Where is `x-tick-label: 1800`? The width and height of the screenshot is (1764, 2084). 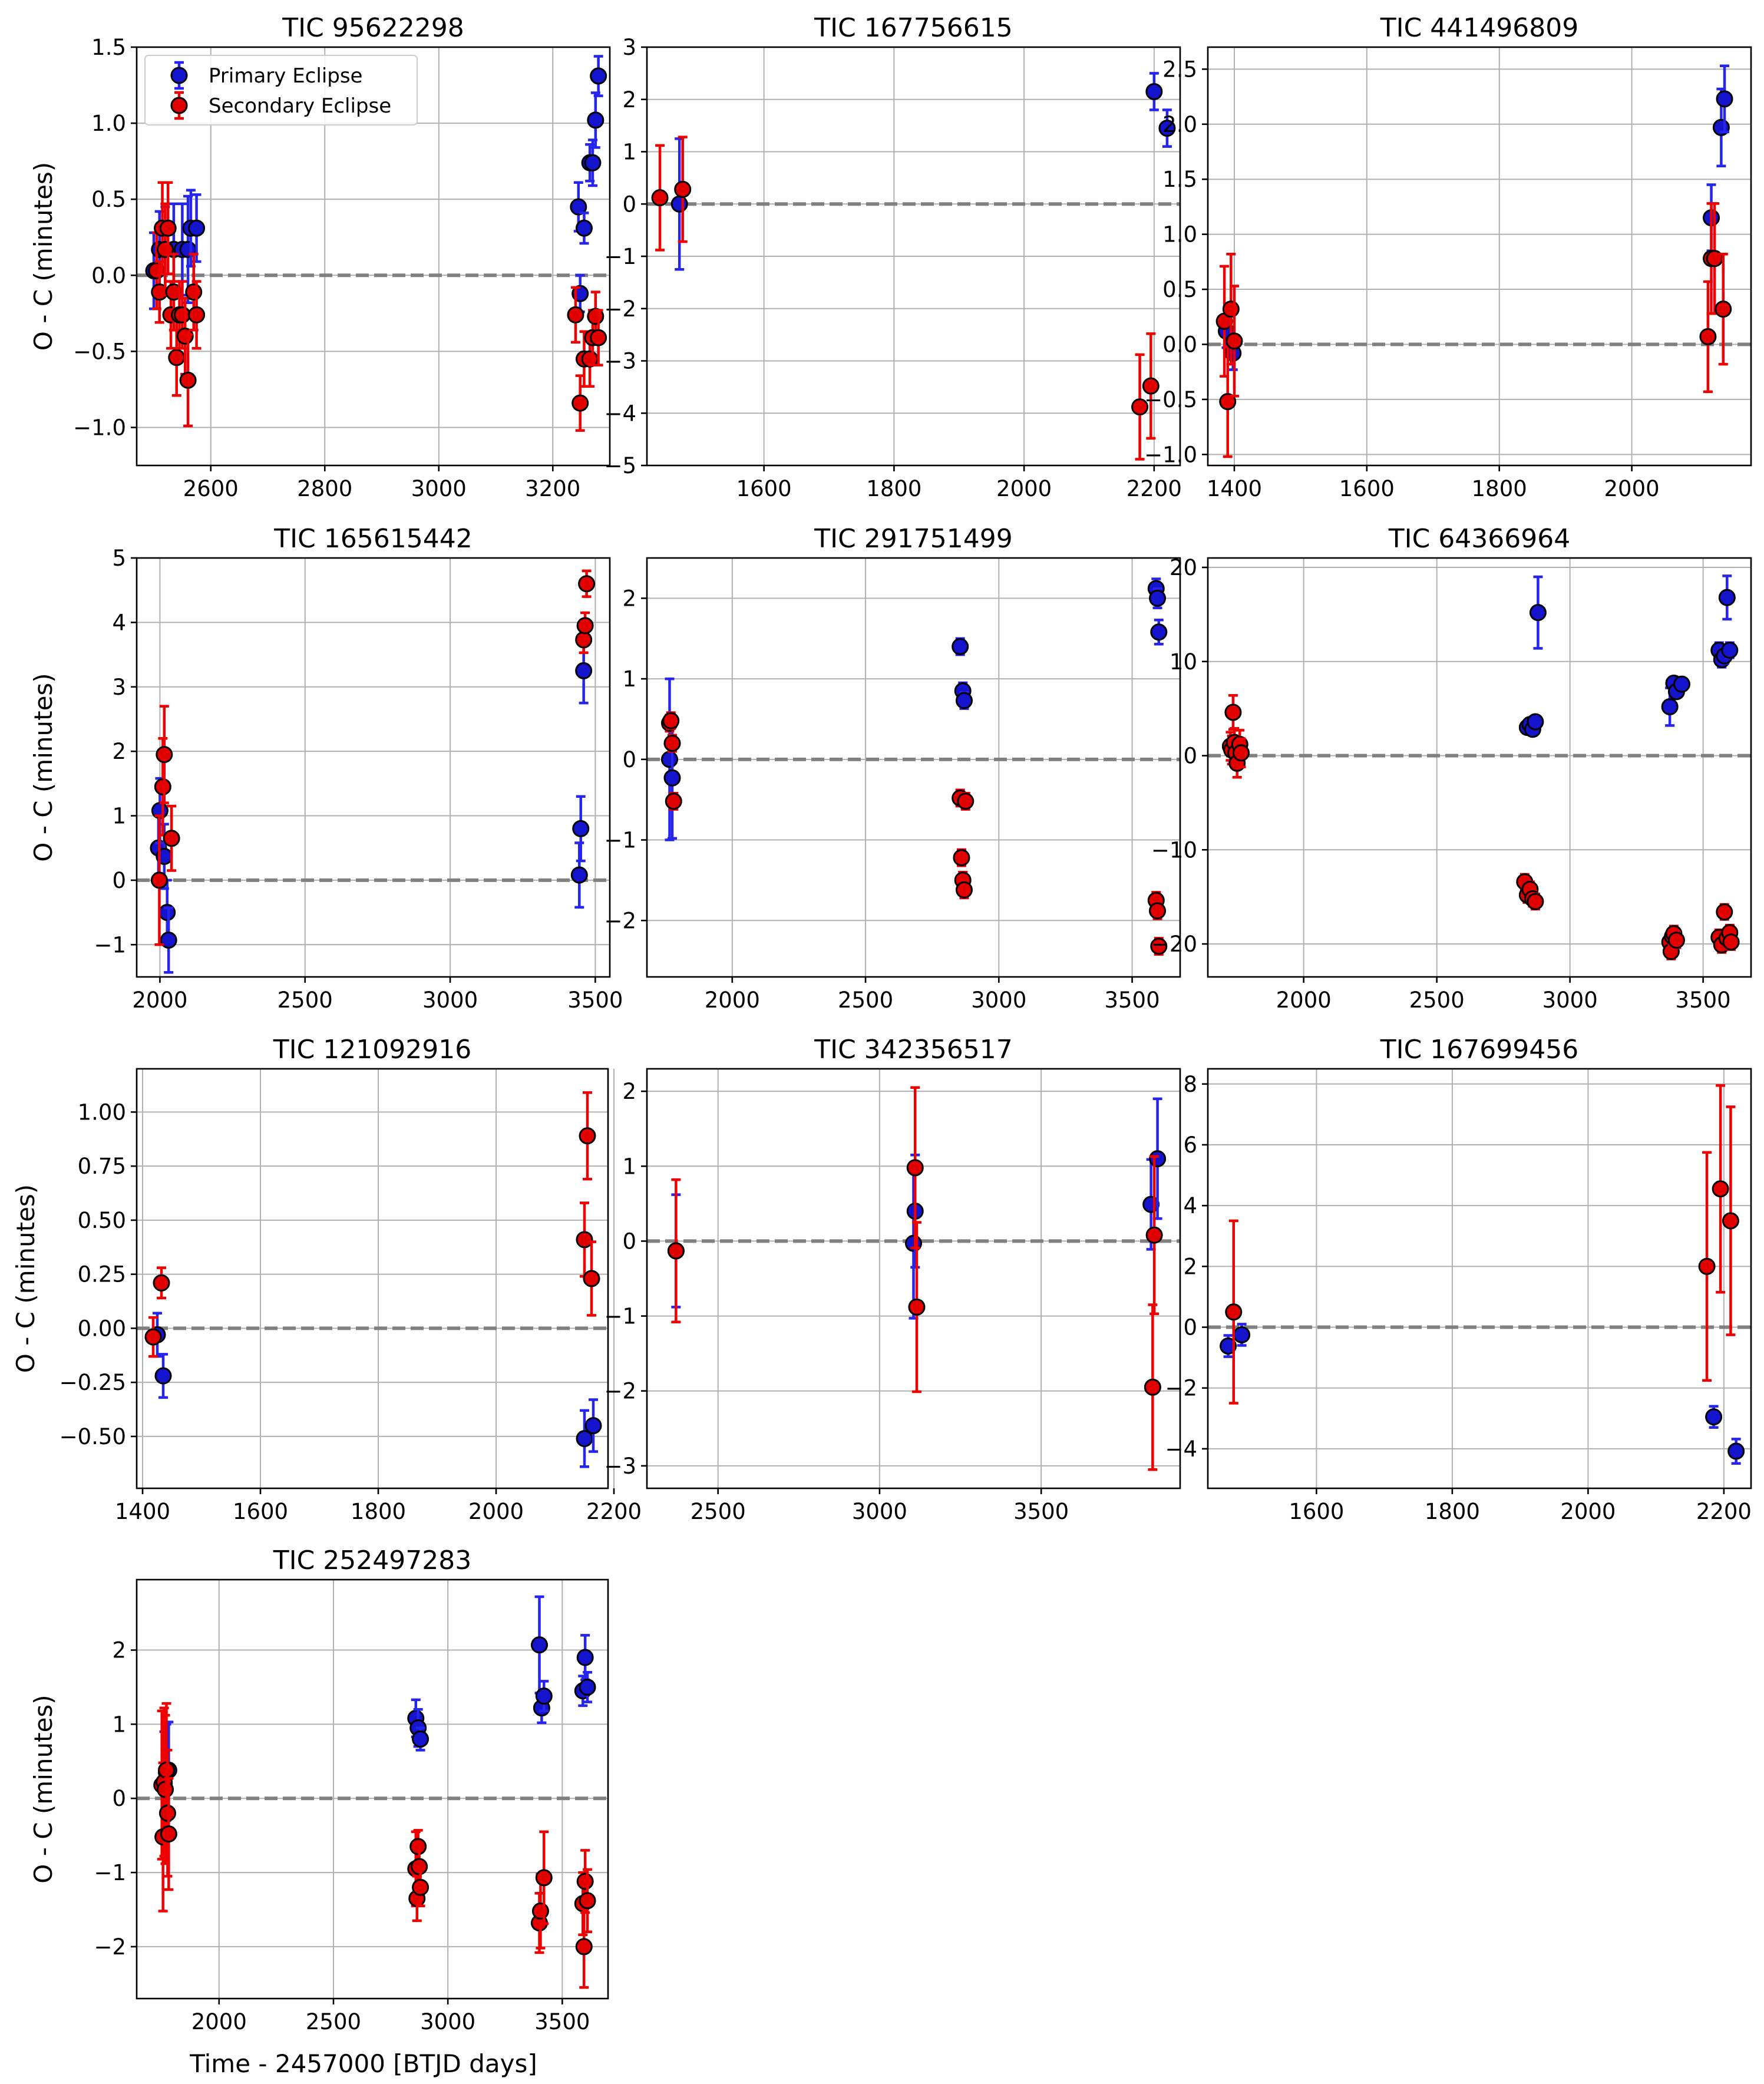
x-tick-label: 1800 is located at coordinates (1453, 1512).